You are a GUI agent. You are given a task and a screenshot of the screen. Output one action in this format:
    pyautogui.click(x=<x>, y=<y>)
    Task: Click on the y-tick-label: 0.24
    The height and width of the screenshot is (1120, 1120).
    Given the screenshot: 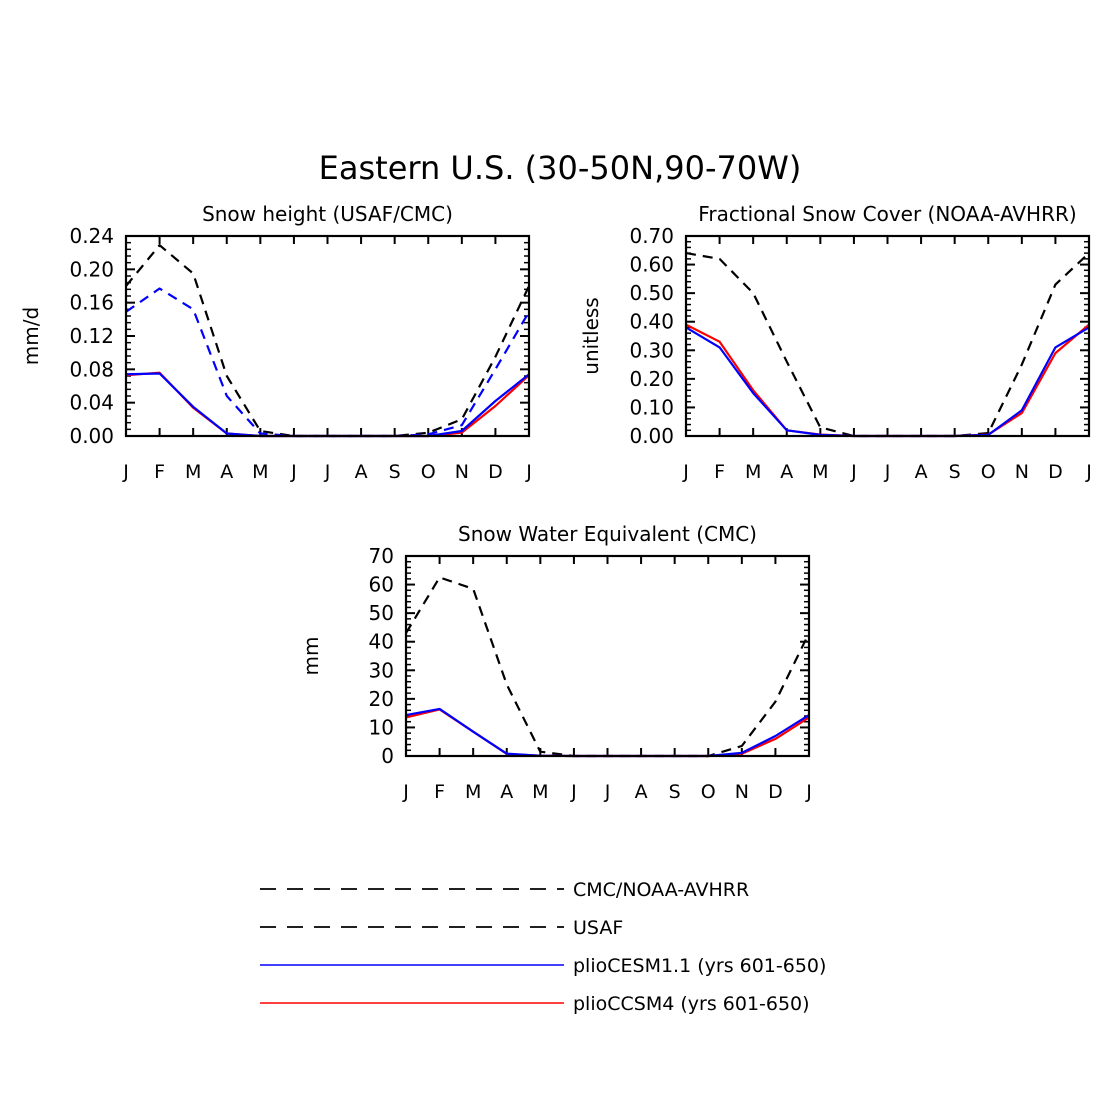 What is the action you would take?
    pyautogui.click(x=91, y=236)
    